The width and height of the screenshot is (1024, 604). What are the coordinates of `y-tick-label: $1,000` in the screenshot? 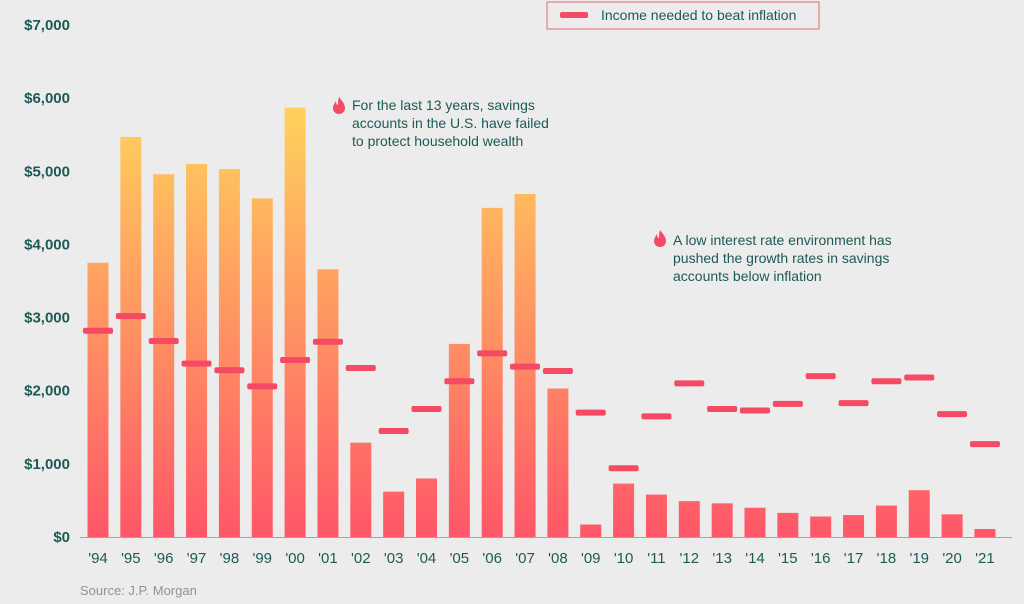 It's located at (47, 464).